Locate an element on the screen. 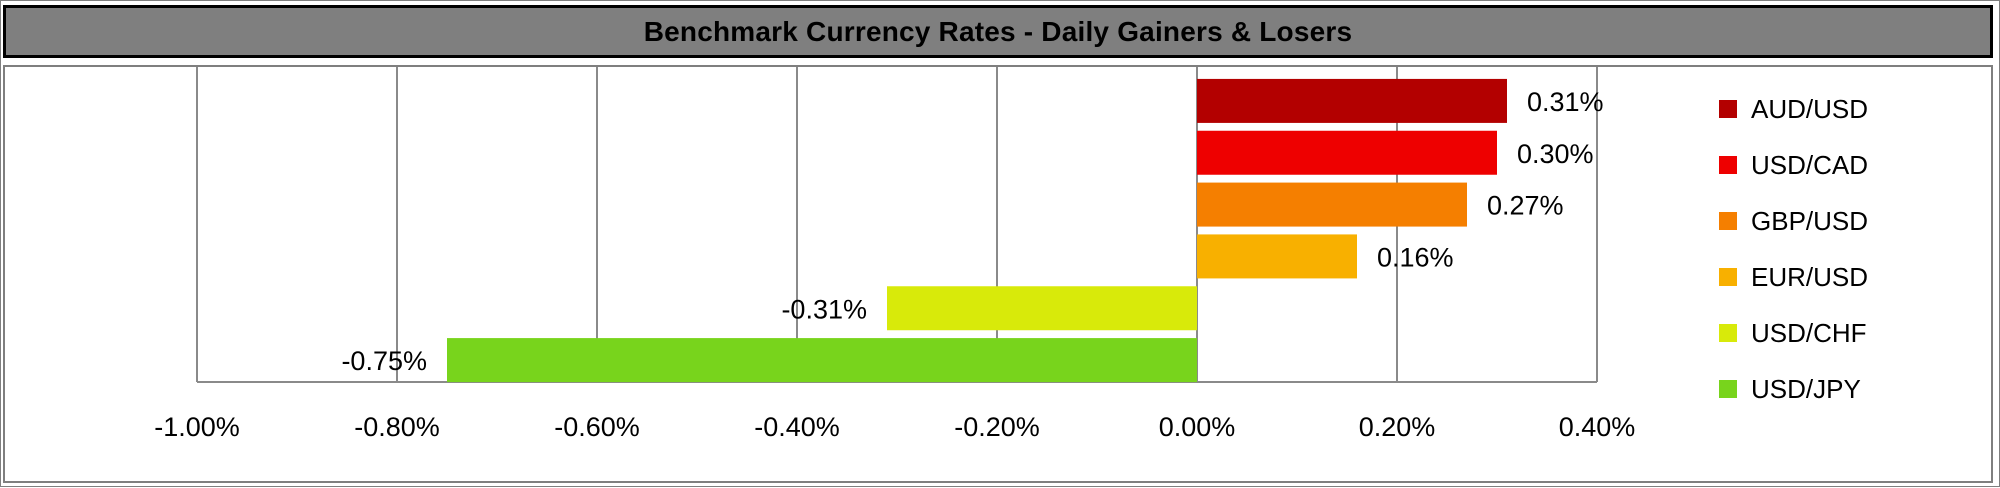 Image resolution: width=2000 pixels, height=488 pixels. bar-usd-chf is located at coordinates (1042, 308).